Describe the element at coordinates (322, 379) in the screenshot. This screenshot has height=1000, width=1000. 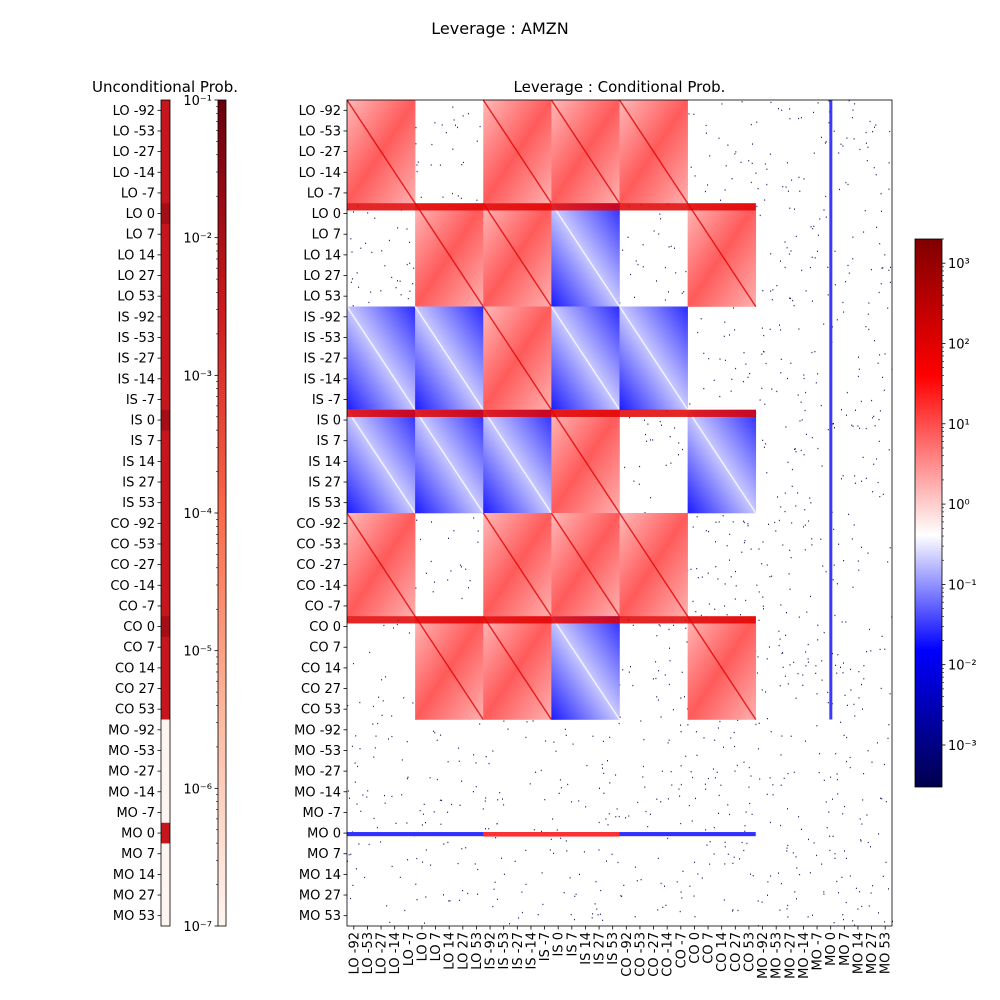
I see `conditional-ytick-label: IS -14` at that location.